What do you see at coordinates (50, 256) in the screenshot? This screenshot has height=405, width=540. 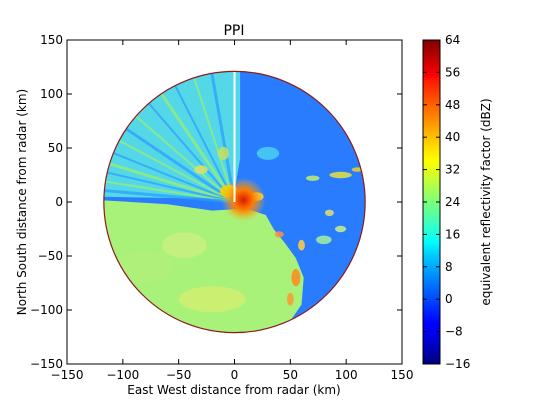 I see `y-tick-label: −50` at bounding box center [50, 256].